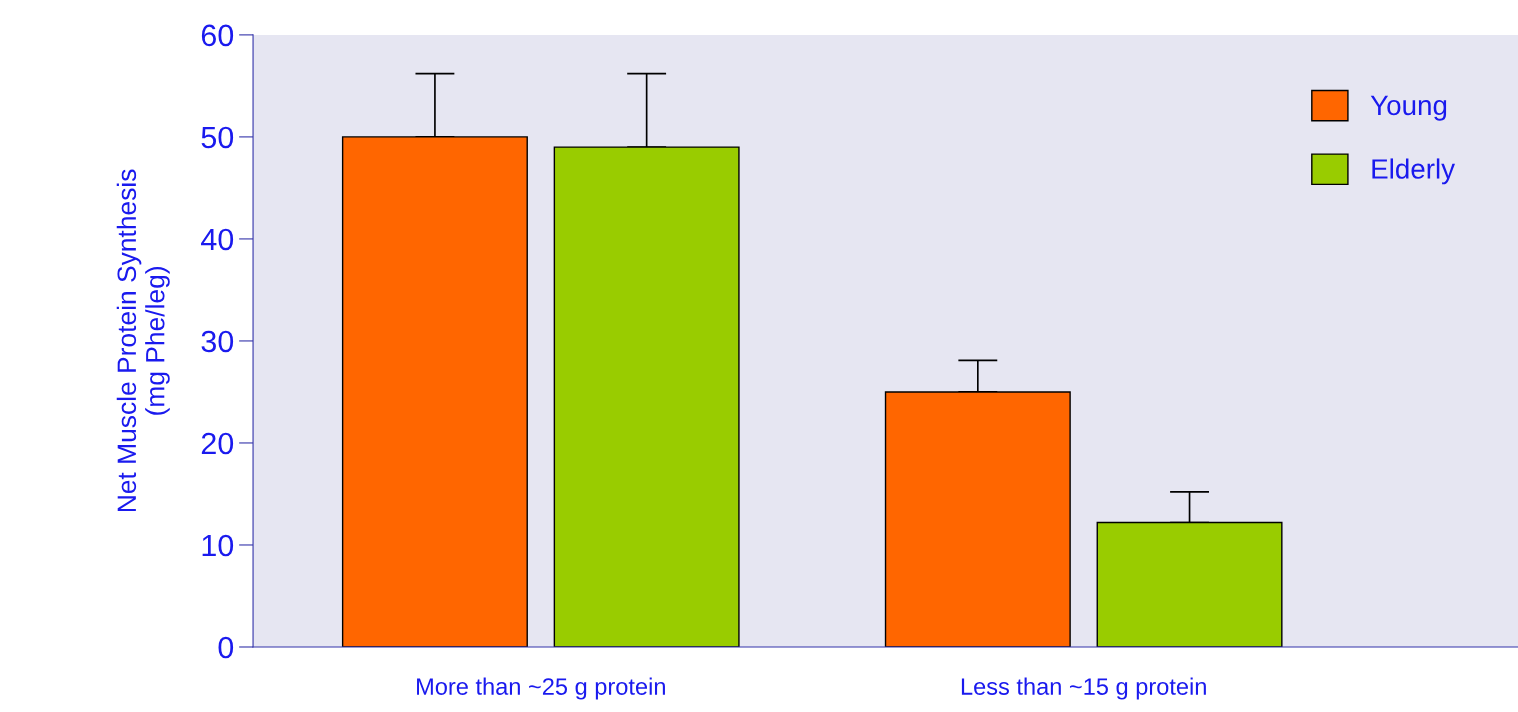 The image size is (1518, 712). Describe the element at coordinates (217, 35) in the screenshot. I see `y-tick-label: 60` at that location.